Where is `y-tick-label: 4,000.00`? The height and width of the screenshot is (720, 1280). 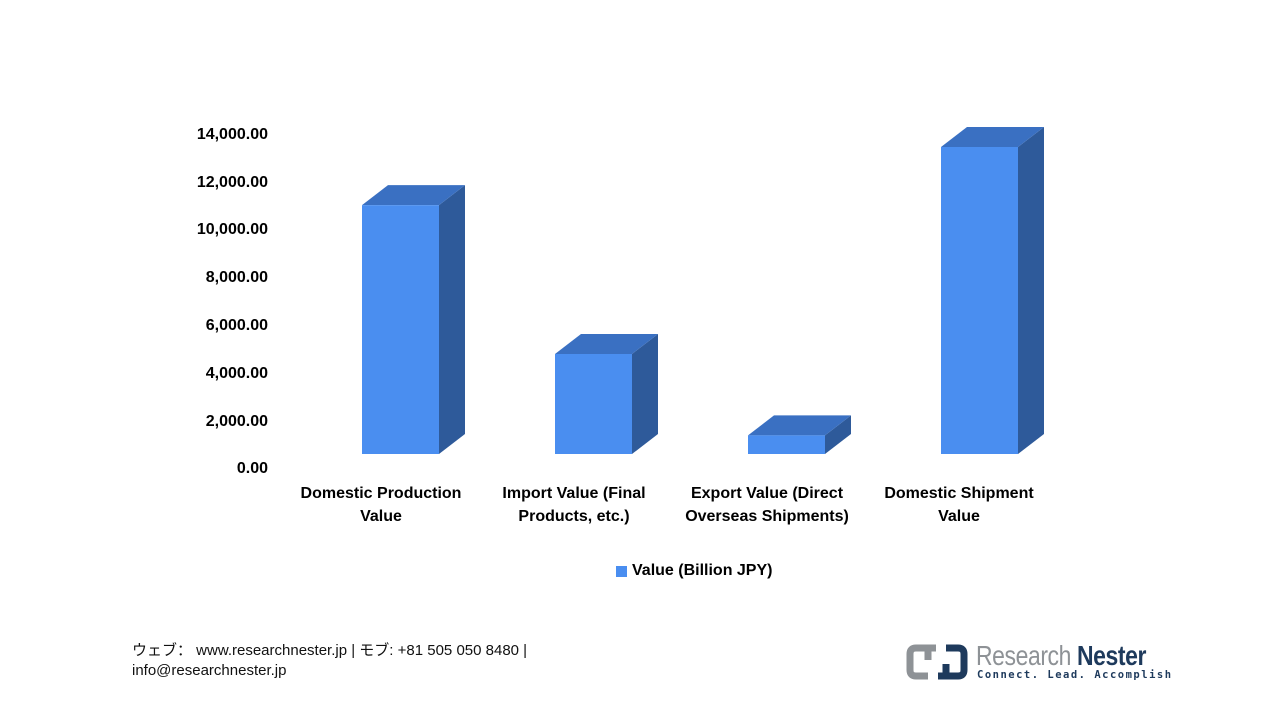
y-tick-label: 4,000.00 is located at coordinates (236, 373).